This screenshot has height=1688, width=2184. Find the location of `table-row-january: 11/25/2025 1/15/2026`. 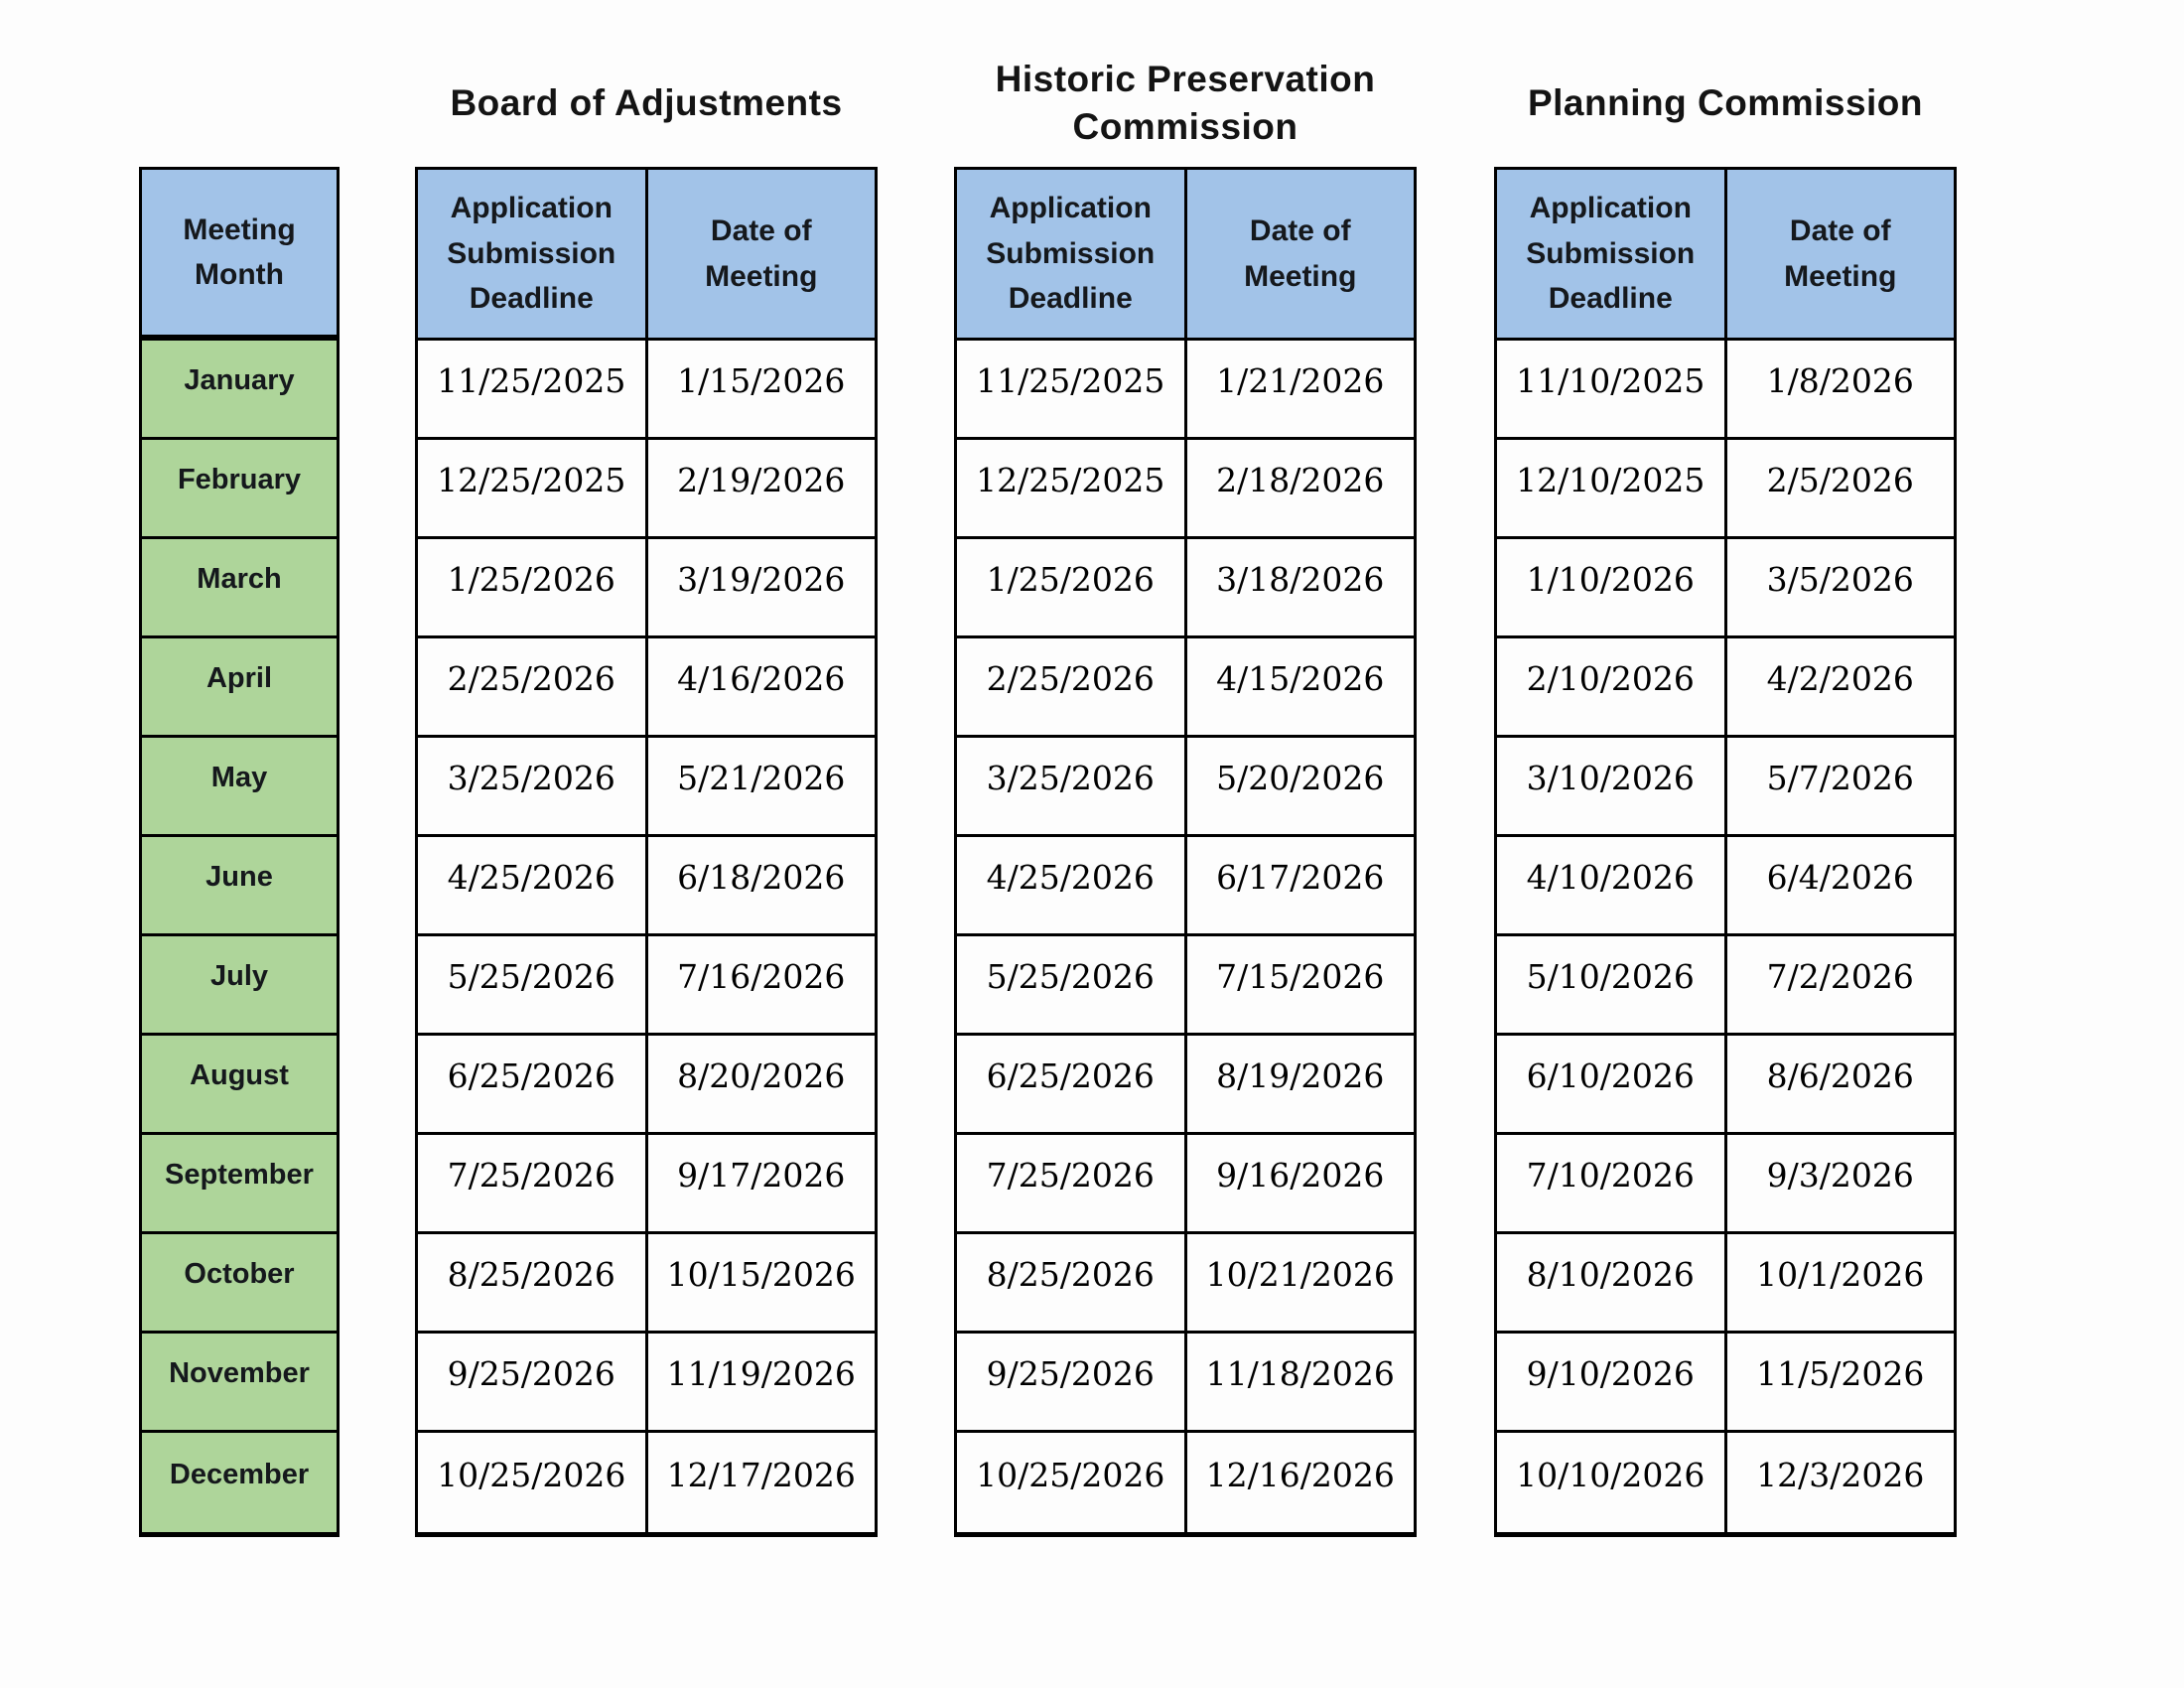

table-row-january: 11/25/2025 1/15/2026 is located at coordinates (646, 390).